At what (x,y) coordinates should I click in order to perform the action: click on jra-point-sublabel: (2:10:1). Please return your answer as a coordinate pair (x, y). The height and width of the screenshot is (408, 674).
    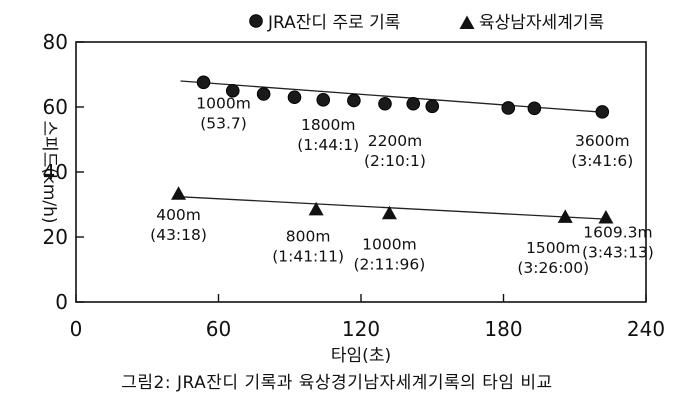
    Looking at the image, I should click on (395, 161).